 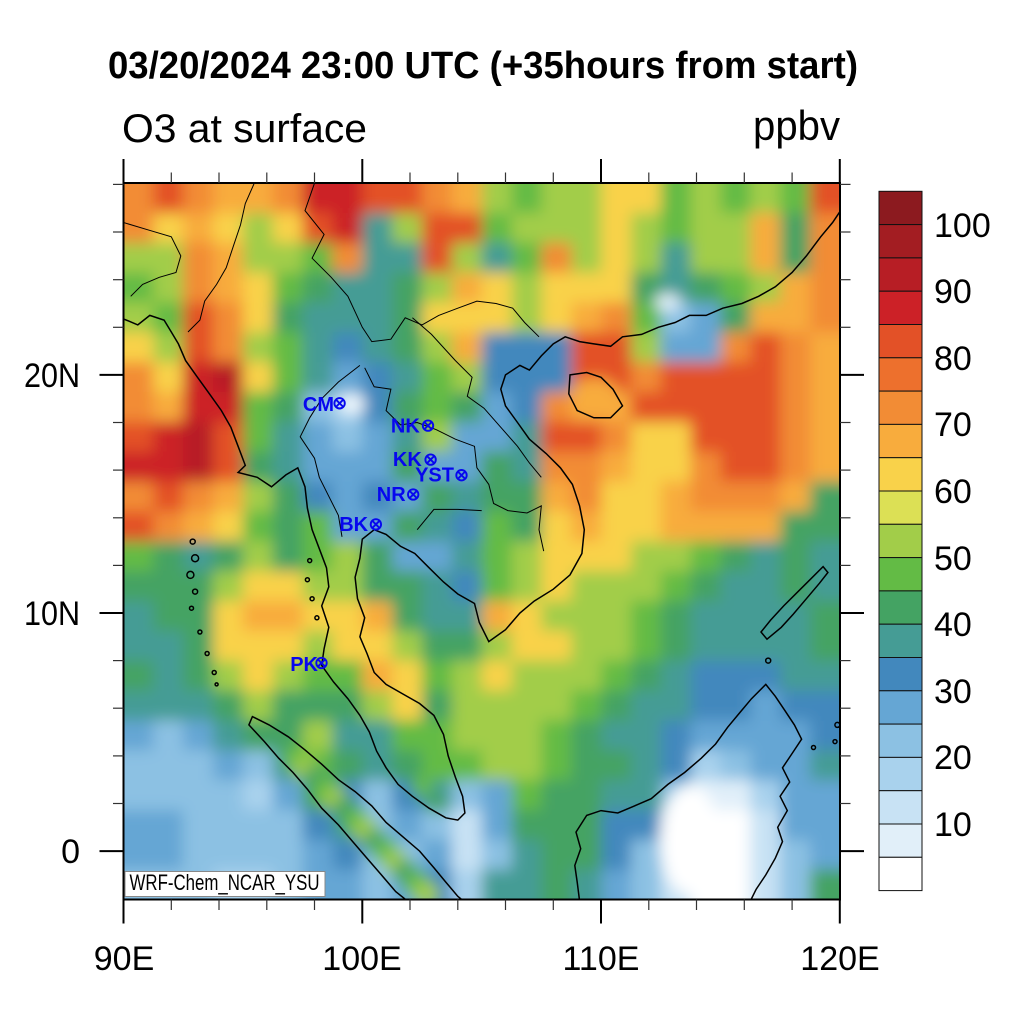 I want to click on svg-text: CM, so click(x=318, y=405).